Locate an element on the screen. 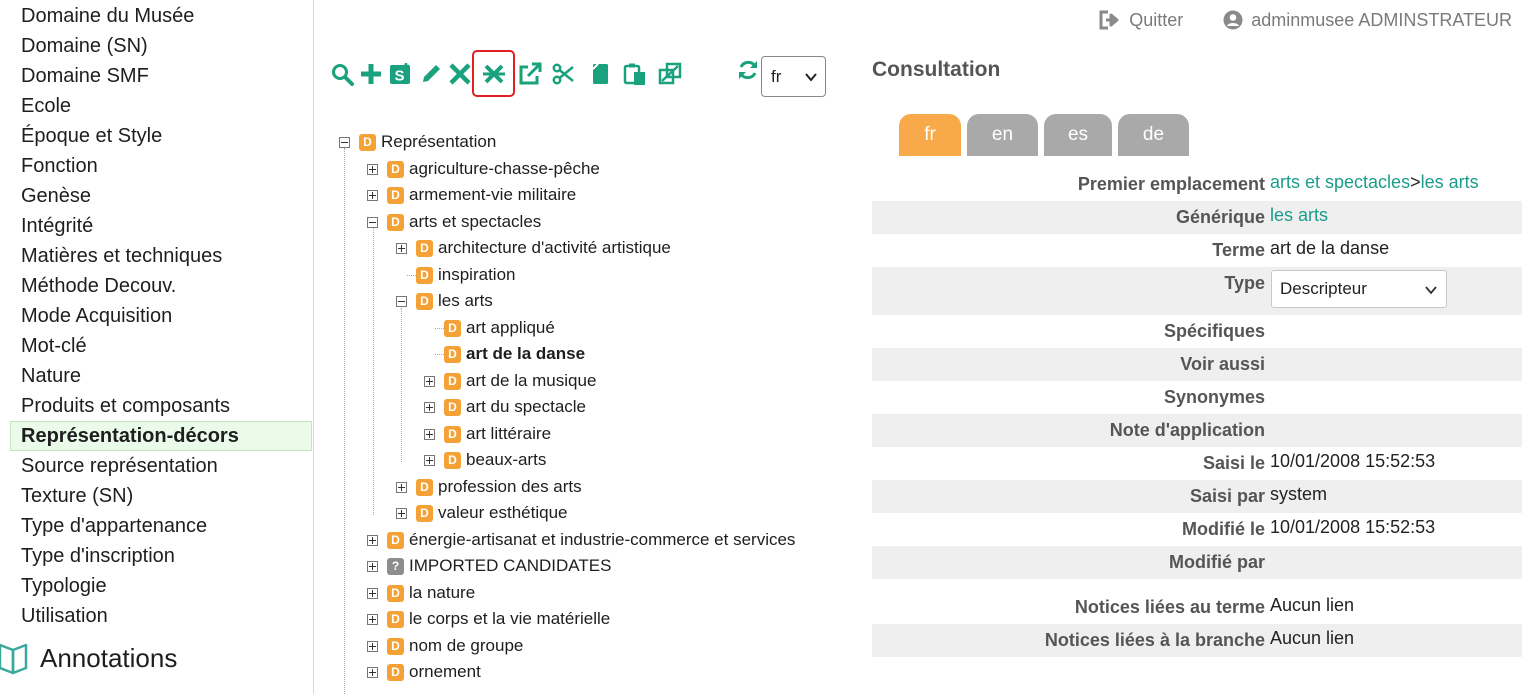 The image size is (1522, 694). sidebar-item-domaine-sn: Domaine (SN) is located at coordinates (84, 46).